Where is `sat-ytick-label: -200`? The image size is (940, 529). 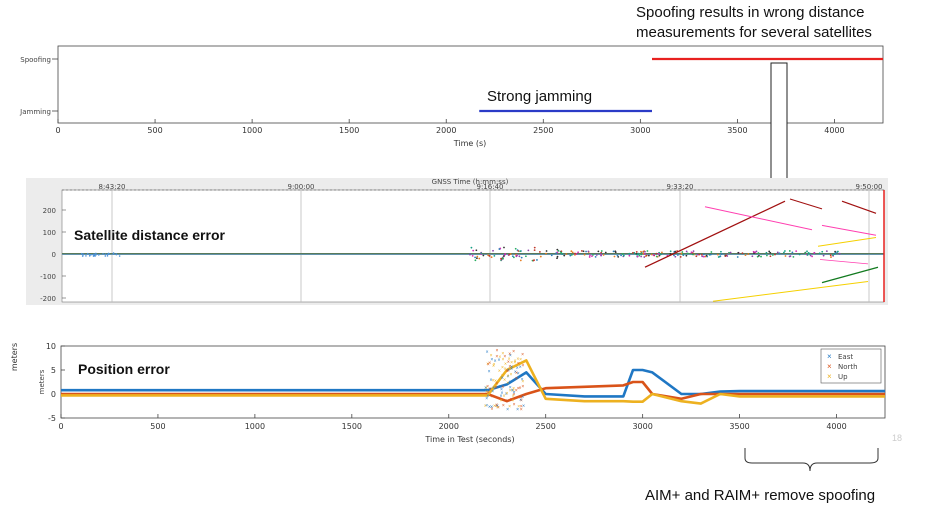
sat-ytick-label: -200 is located at coordinates (48, 299).